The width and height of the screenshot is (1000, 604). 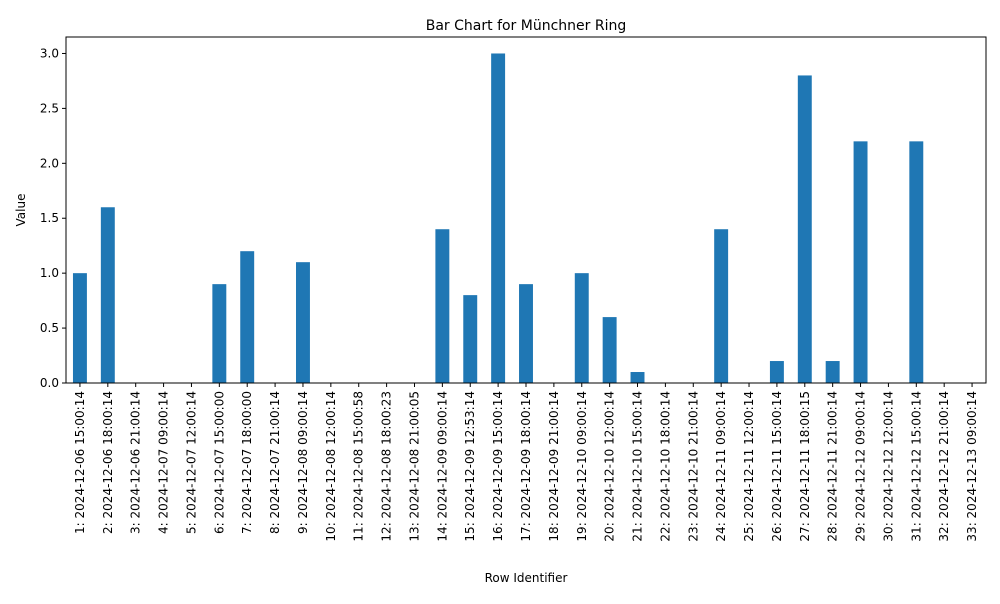 What do you see at coordinates (136, 462) in the screenshot?
I see `x-tick-label: 3: 2024-12-06 21:00:14` at bounding box center [136, 462].